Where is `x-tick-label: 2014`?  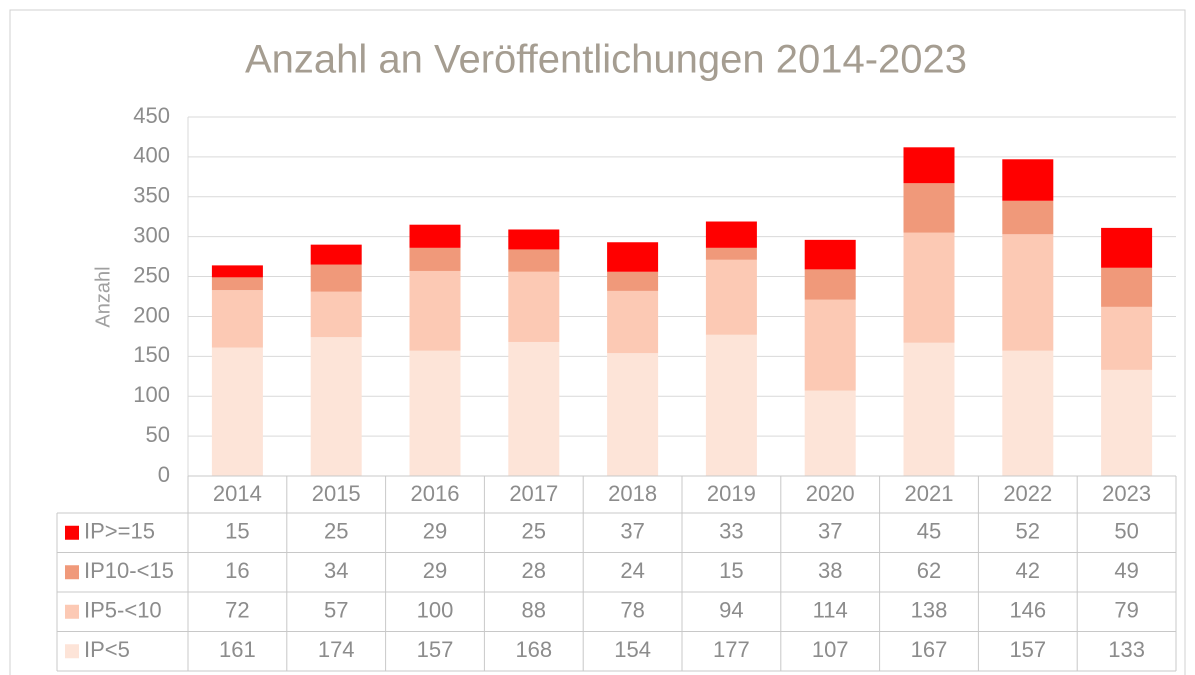
x-tick-label: 2014 is located at coordinates (237, 493).